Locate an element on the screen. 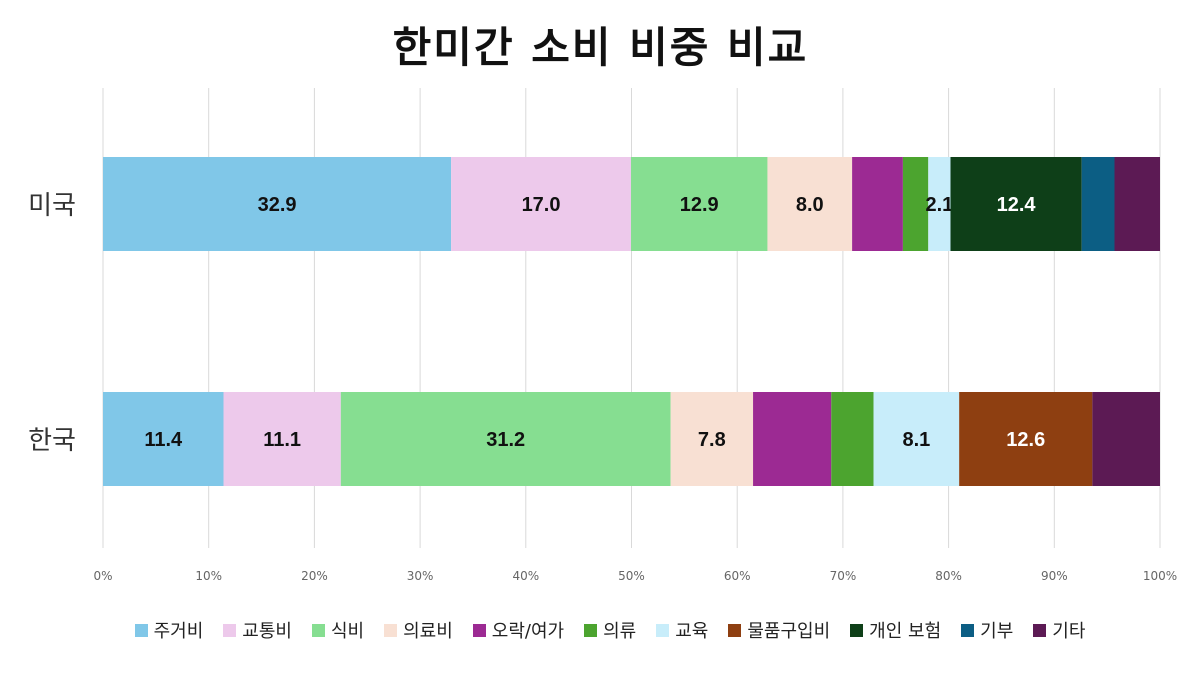 The width and height of the screenshot is (1201, 676). data-label: 11.1 is located at coordinates (282, 440).